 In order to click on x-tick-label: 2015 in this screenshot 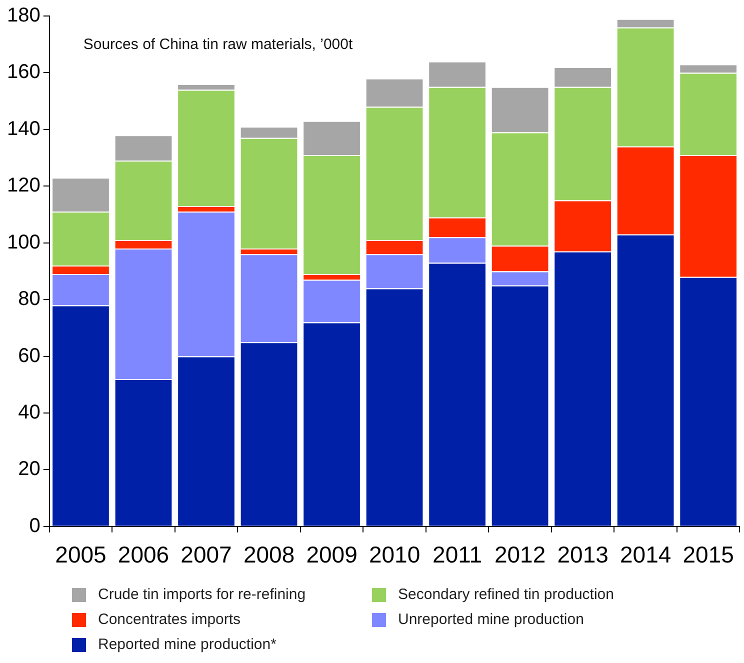, I will do `click(708, 555)`.